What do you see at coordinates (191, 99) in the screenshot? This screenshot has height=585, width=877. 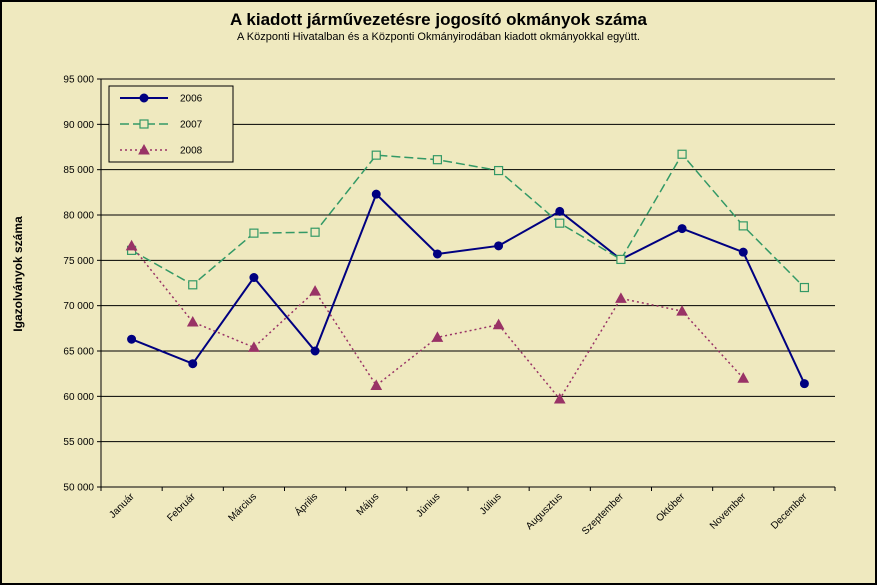 I see `legend-label: 2006` at bounding box center [191, 99].